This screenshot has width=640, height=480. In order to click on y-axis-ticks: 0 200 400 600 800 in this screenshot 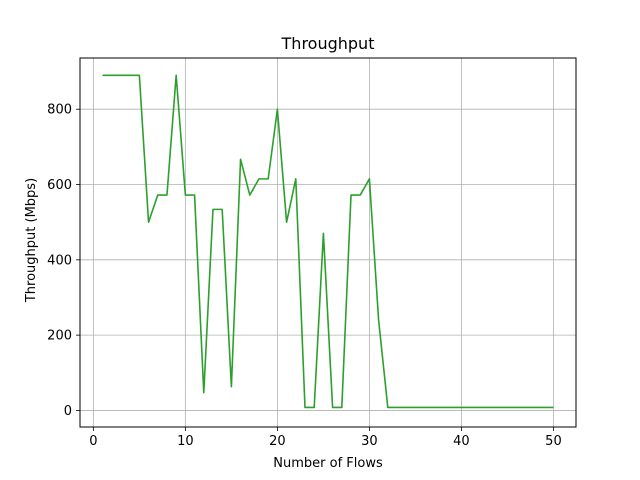, I will do `click(63, 261)`.